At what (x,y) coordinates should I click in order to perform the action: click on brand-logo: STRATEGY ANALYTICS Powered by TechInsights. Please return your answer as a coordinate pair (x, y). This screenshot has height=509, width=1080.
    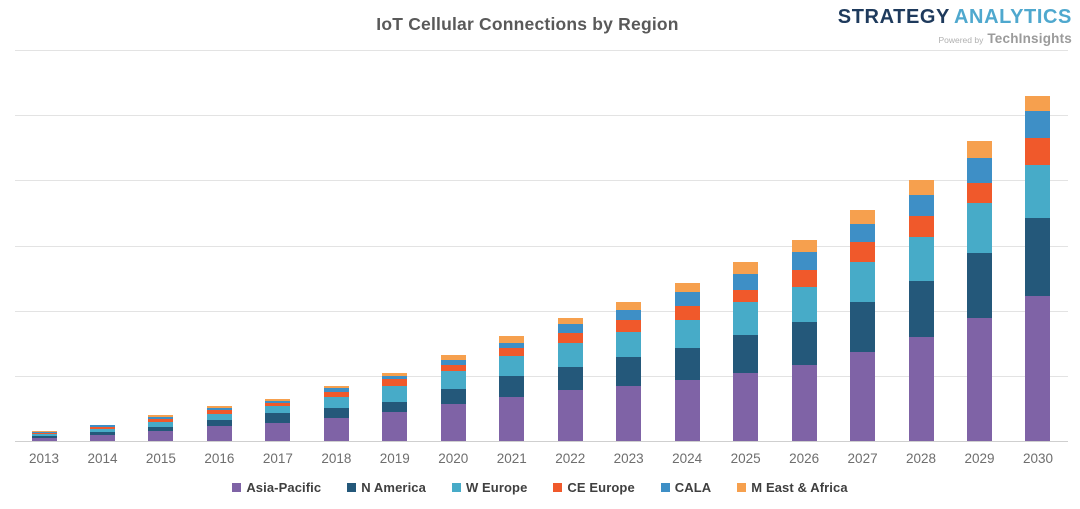
    Looking at the image, I should click on (955, 27).